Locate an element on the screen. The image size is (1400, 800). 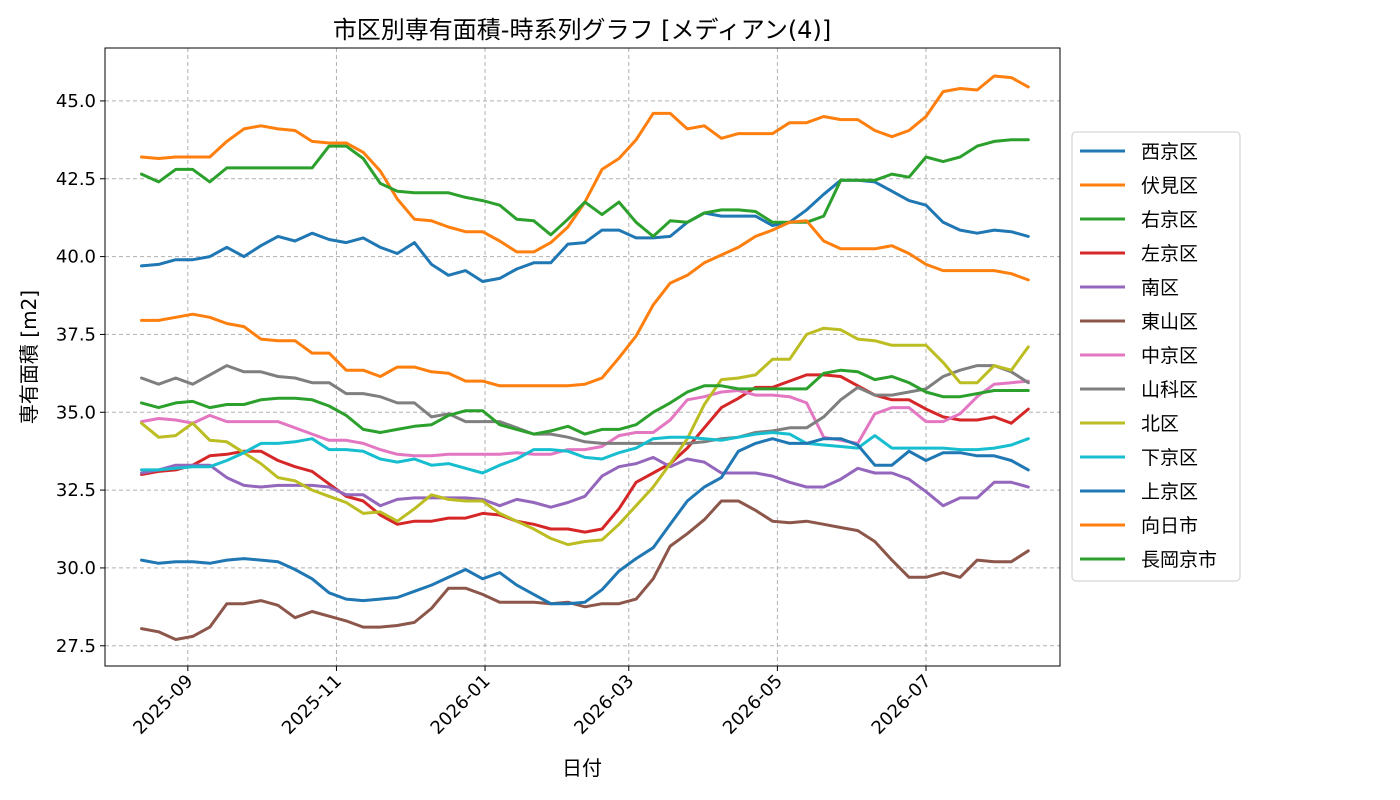
legend-entry: 北区 is located at coordinates (1160, 424).